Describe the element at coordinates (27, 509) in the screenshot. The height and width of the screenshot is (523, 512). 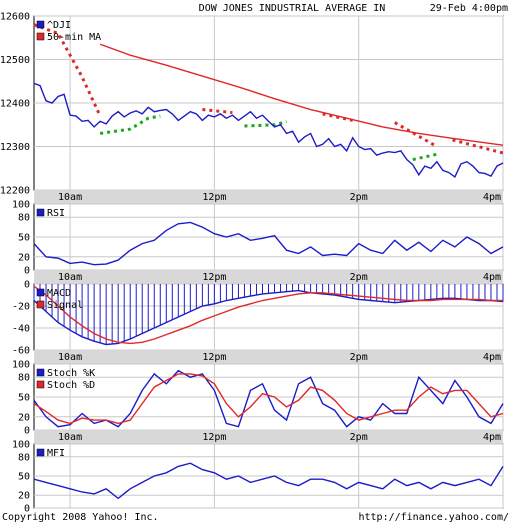
I see `mfi-ytick-label: 0` at that location.